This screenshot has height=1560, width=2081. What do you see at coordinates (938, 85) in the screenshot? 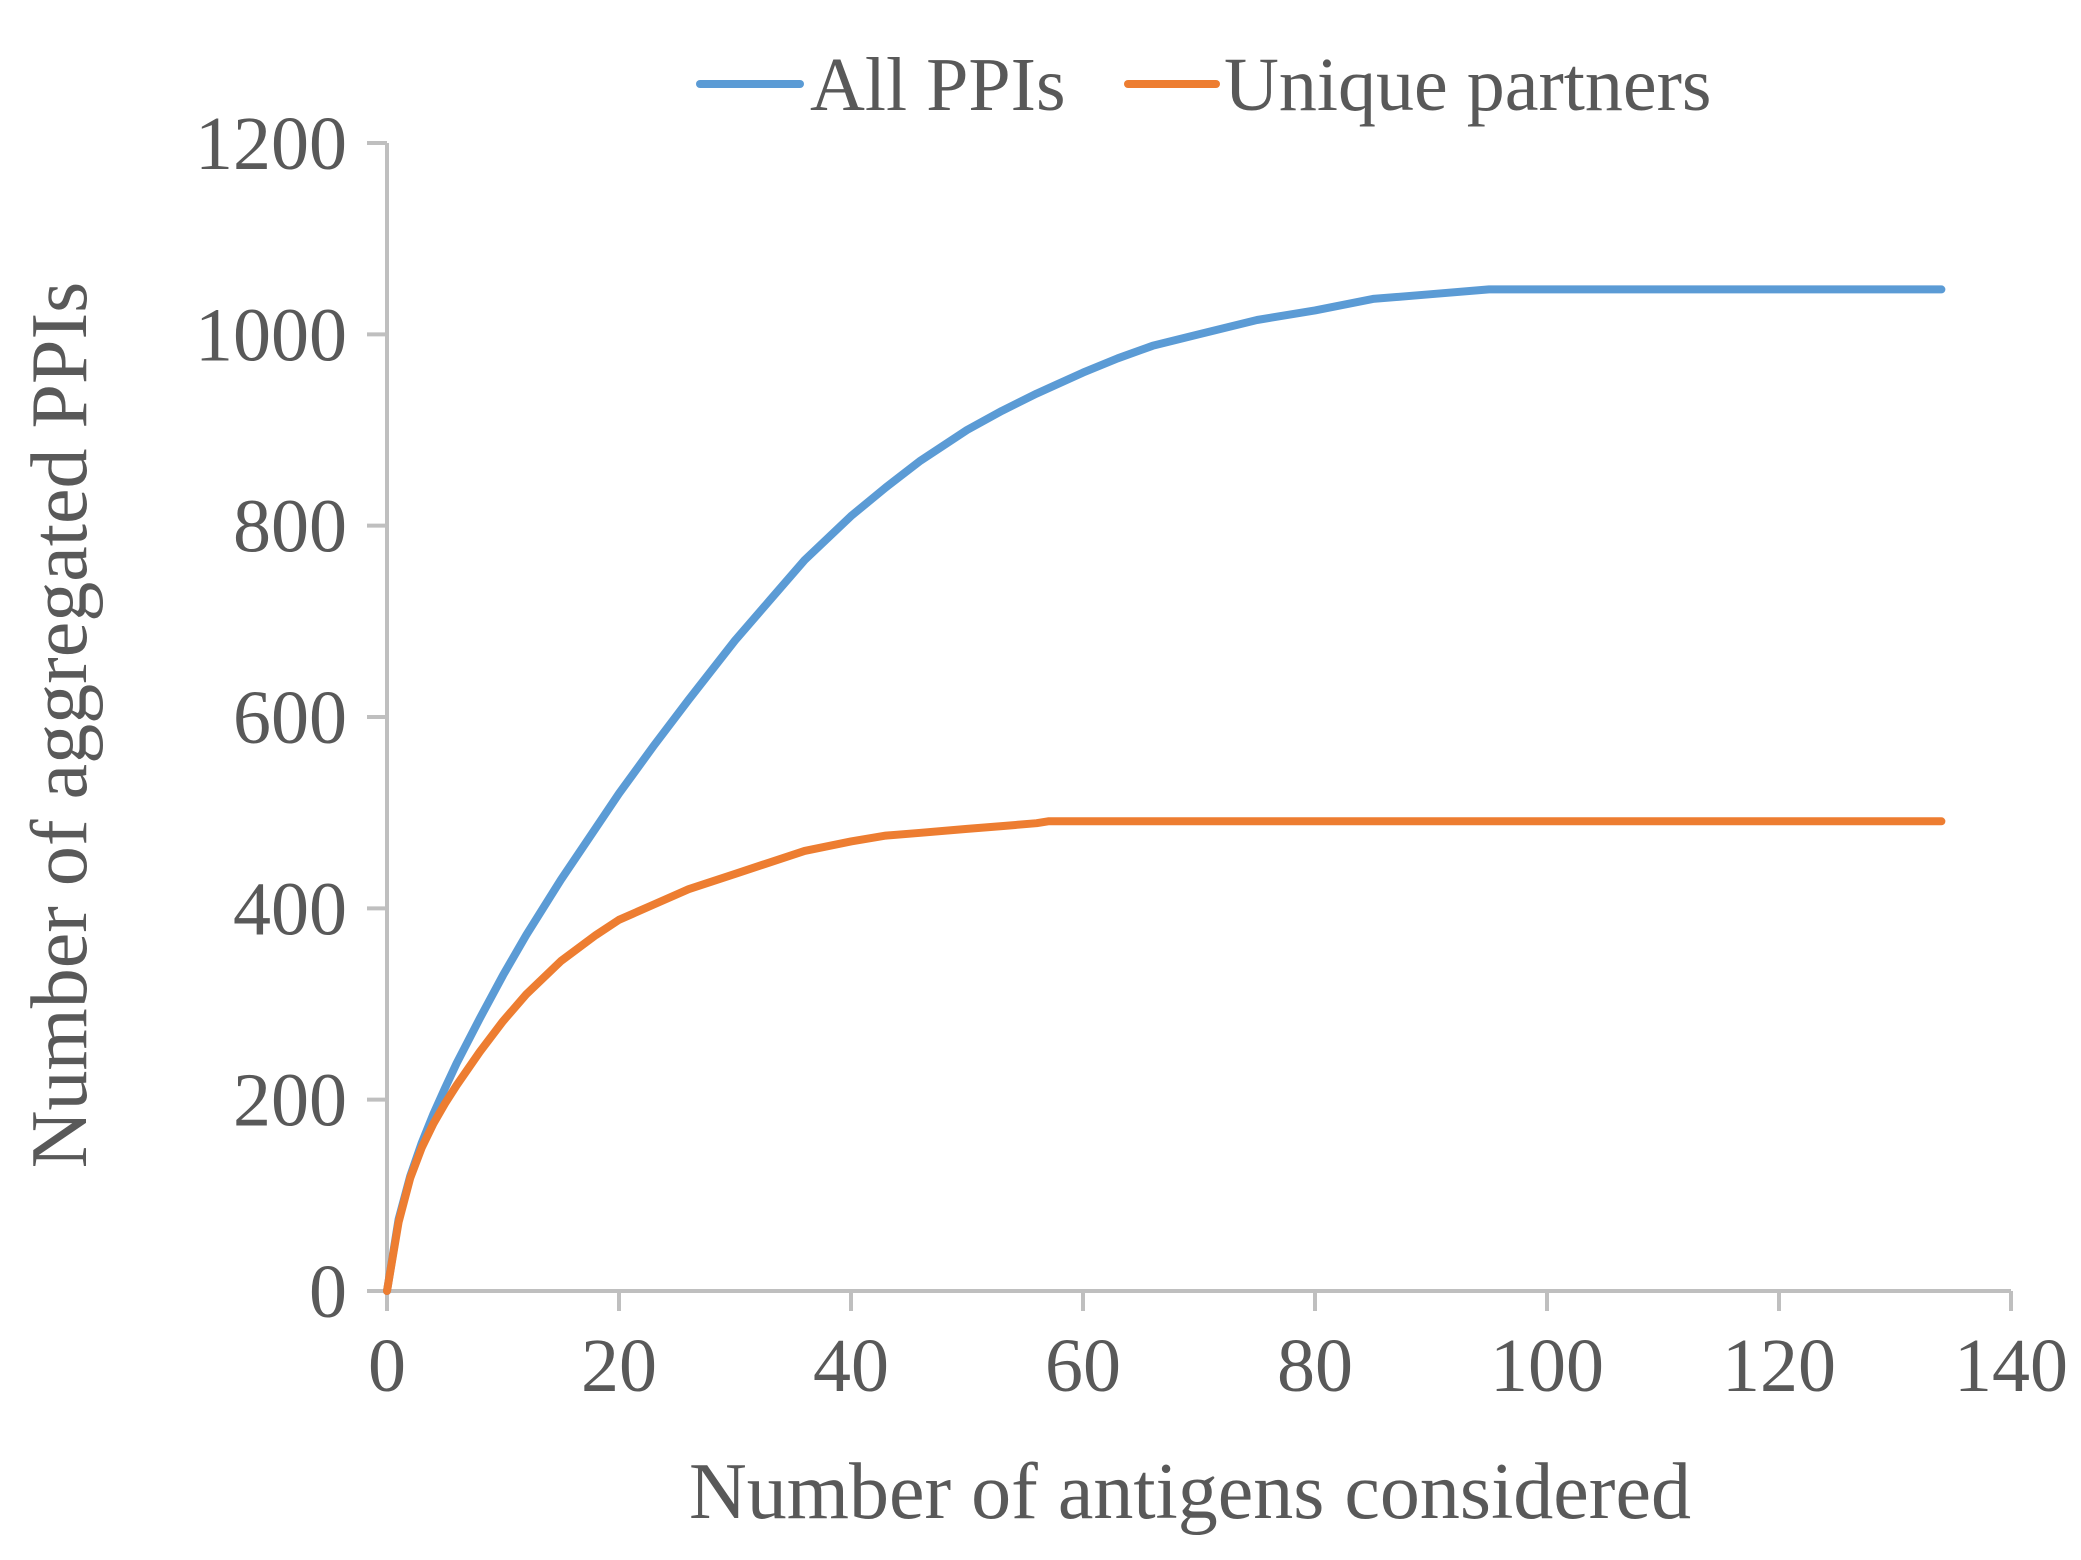
I see `legend-label-all-ppis: All PPIs` at bounding box center [938, 85].